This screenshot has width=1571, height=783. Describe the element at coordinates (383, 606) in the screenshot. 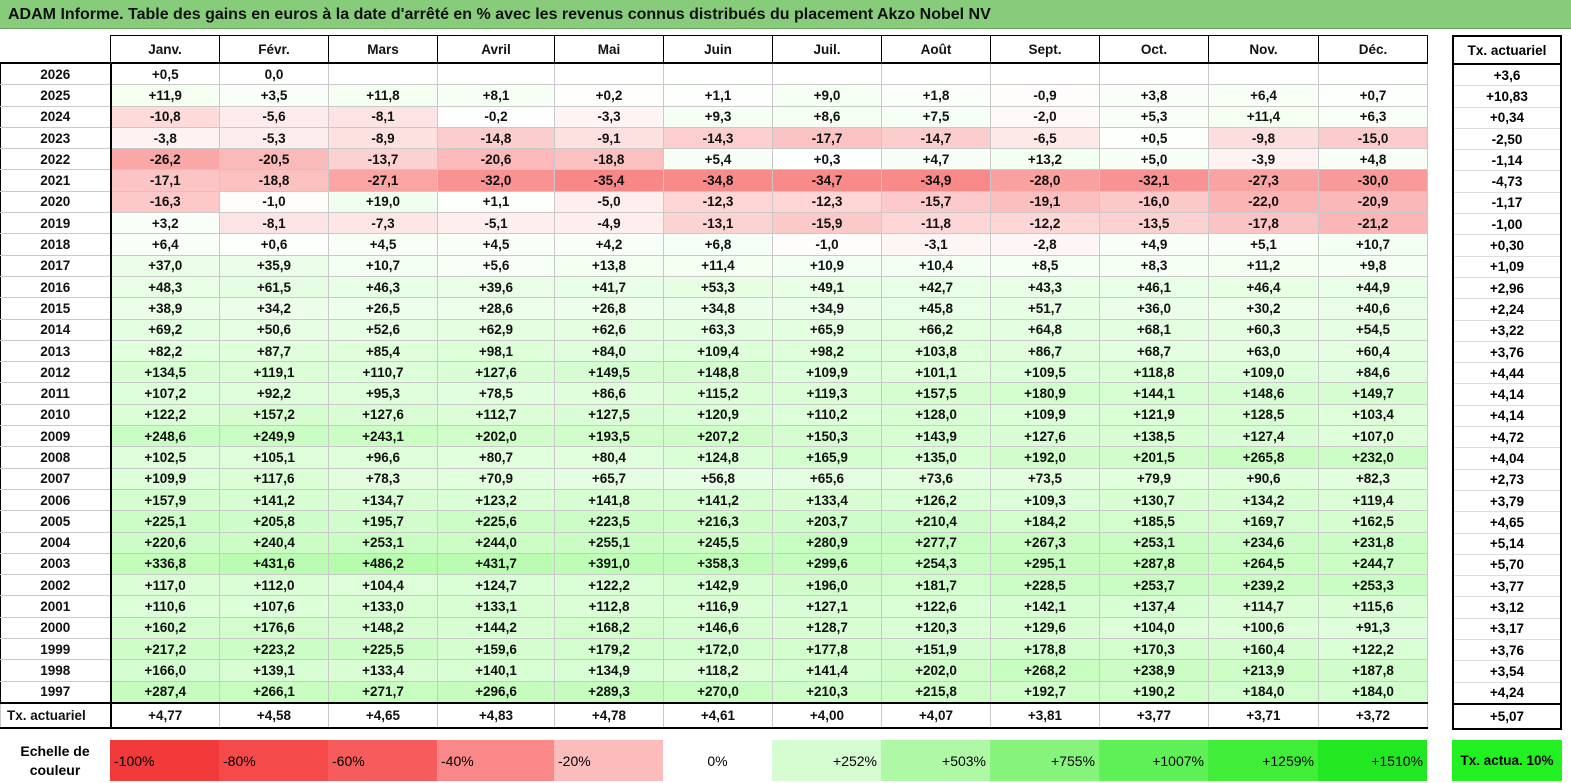

I see `gain-cell: +133,0` at that location.